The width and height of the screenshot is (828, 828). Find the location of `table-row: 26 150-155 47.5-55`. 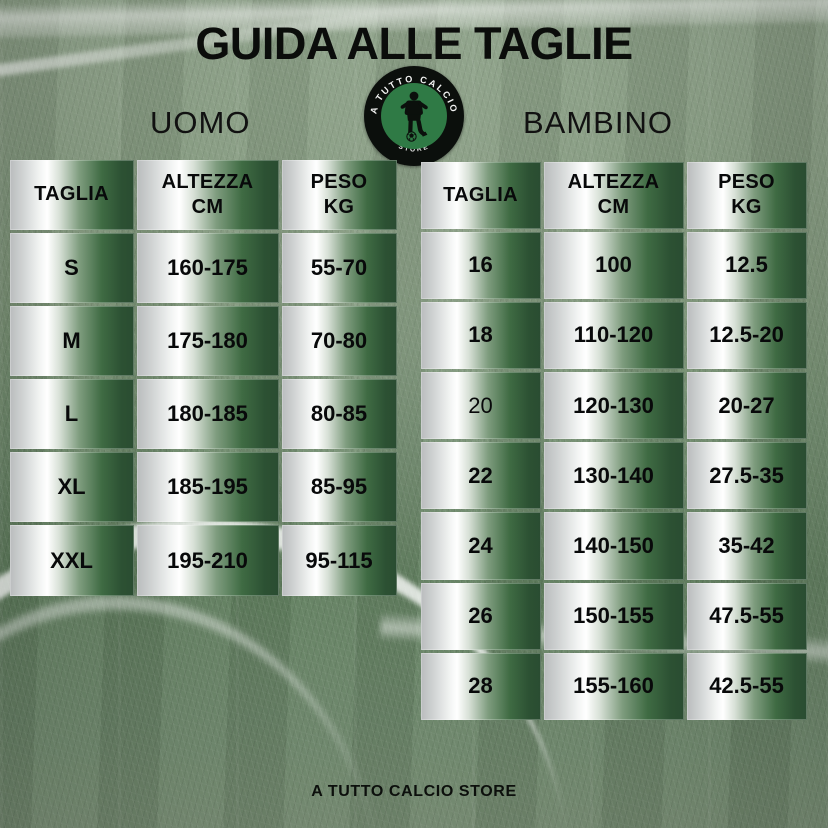

table-row: 26 150-155 47.5-55 is located at coordinates (613, 616).